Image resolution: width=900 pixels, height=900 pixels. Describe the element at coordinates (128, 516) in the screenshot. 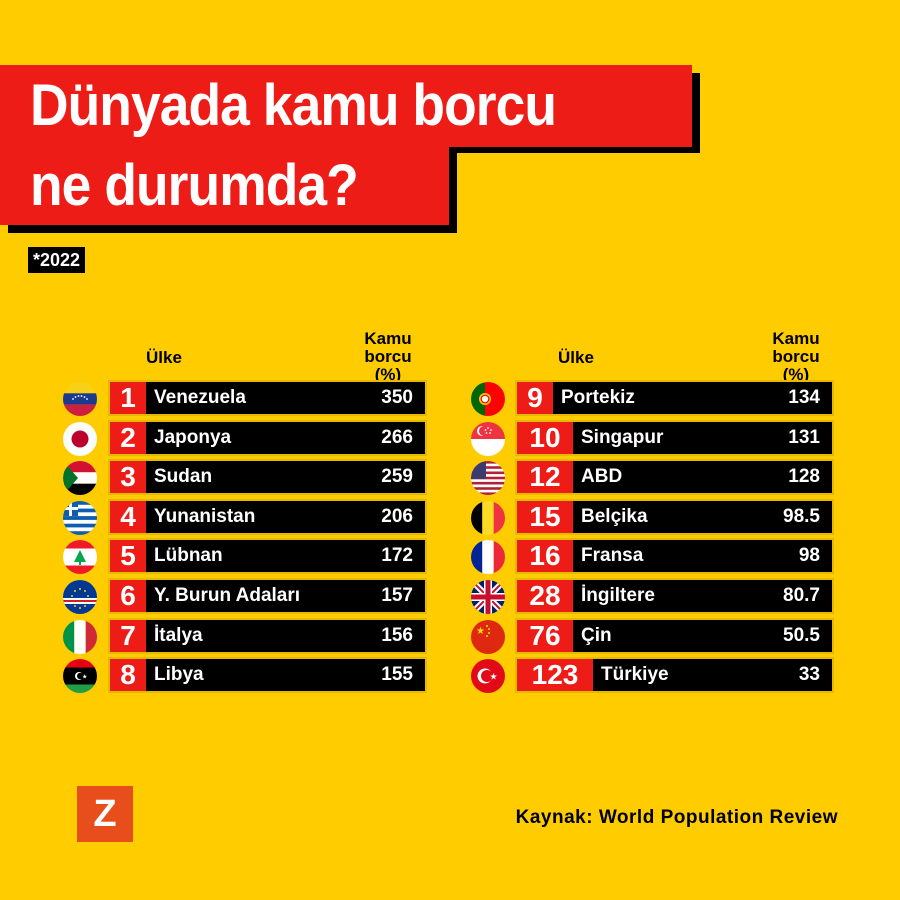

I see `rank-badge: 4` at that location.